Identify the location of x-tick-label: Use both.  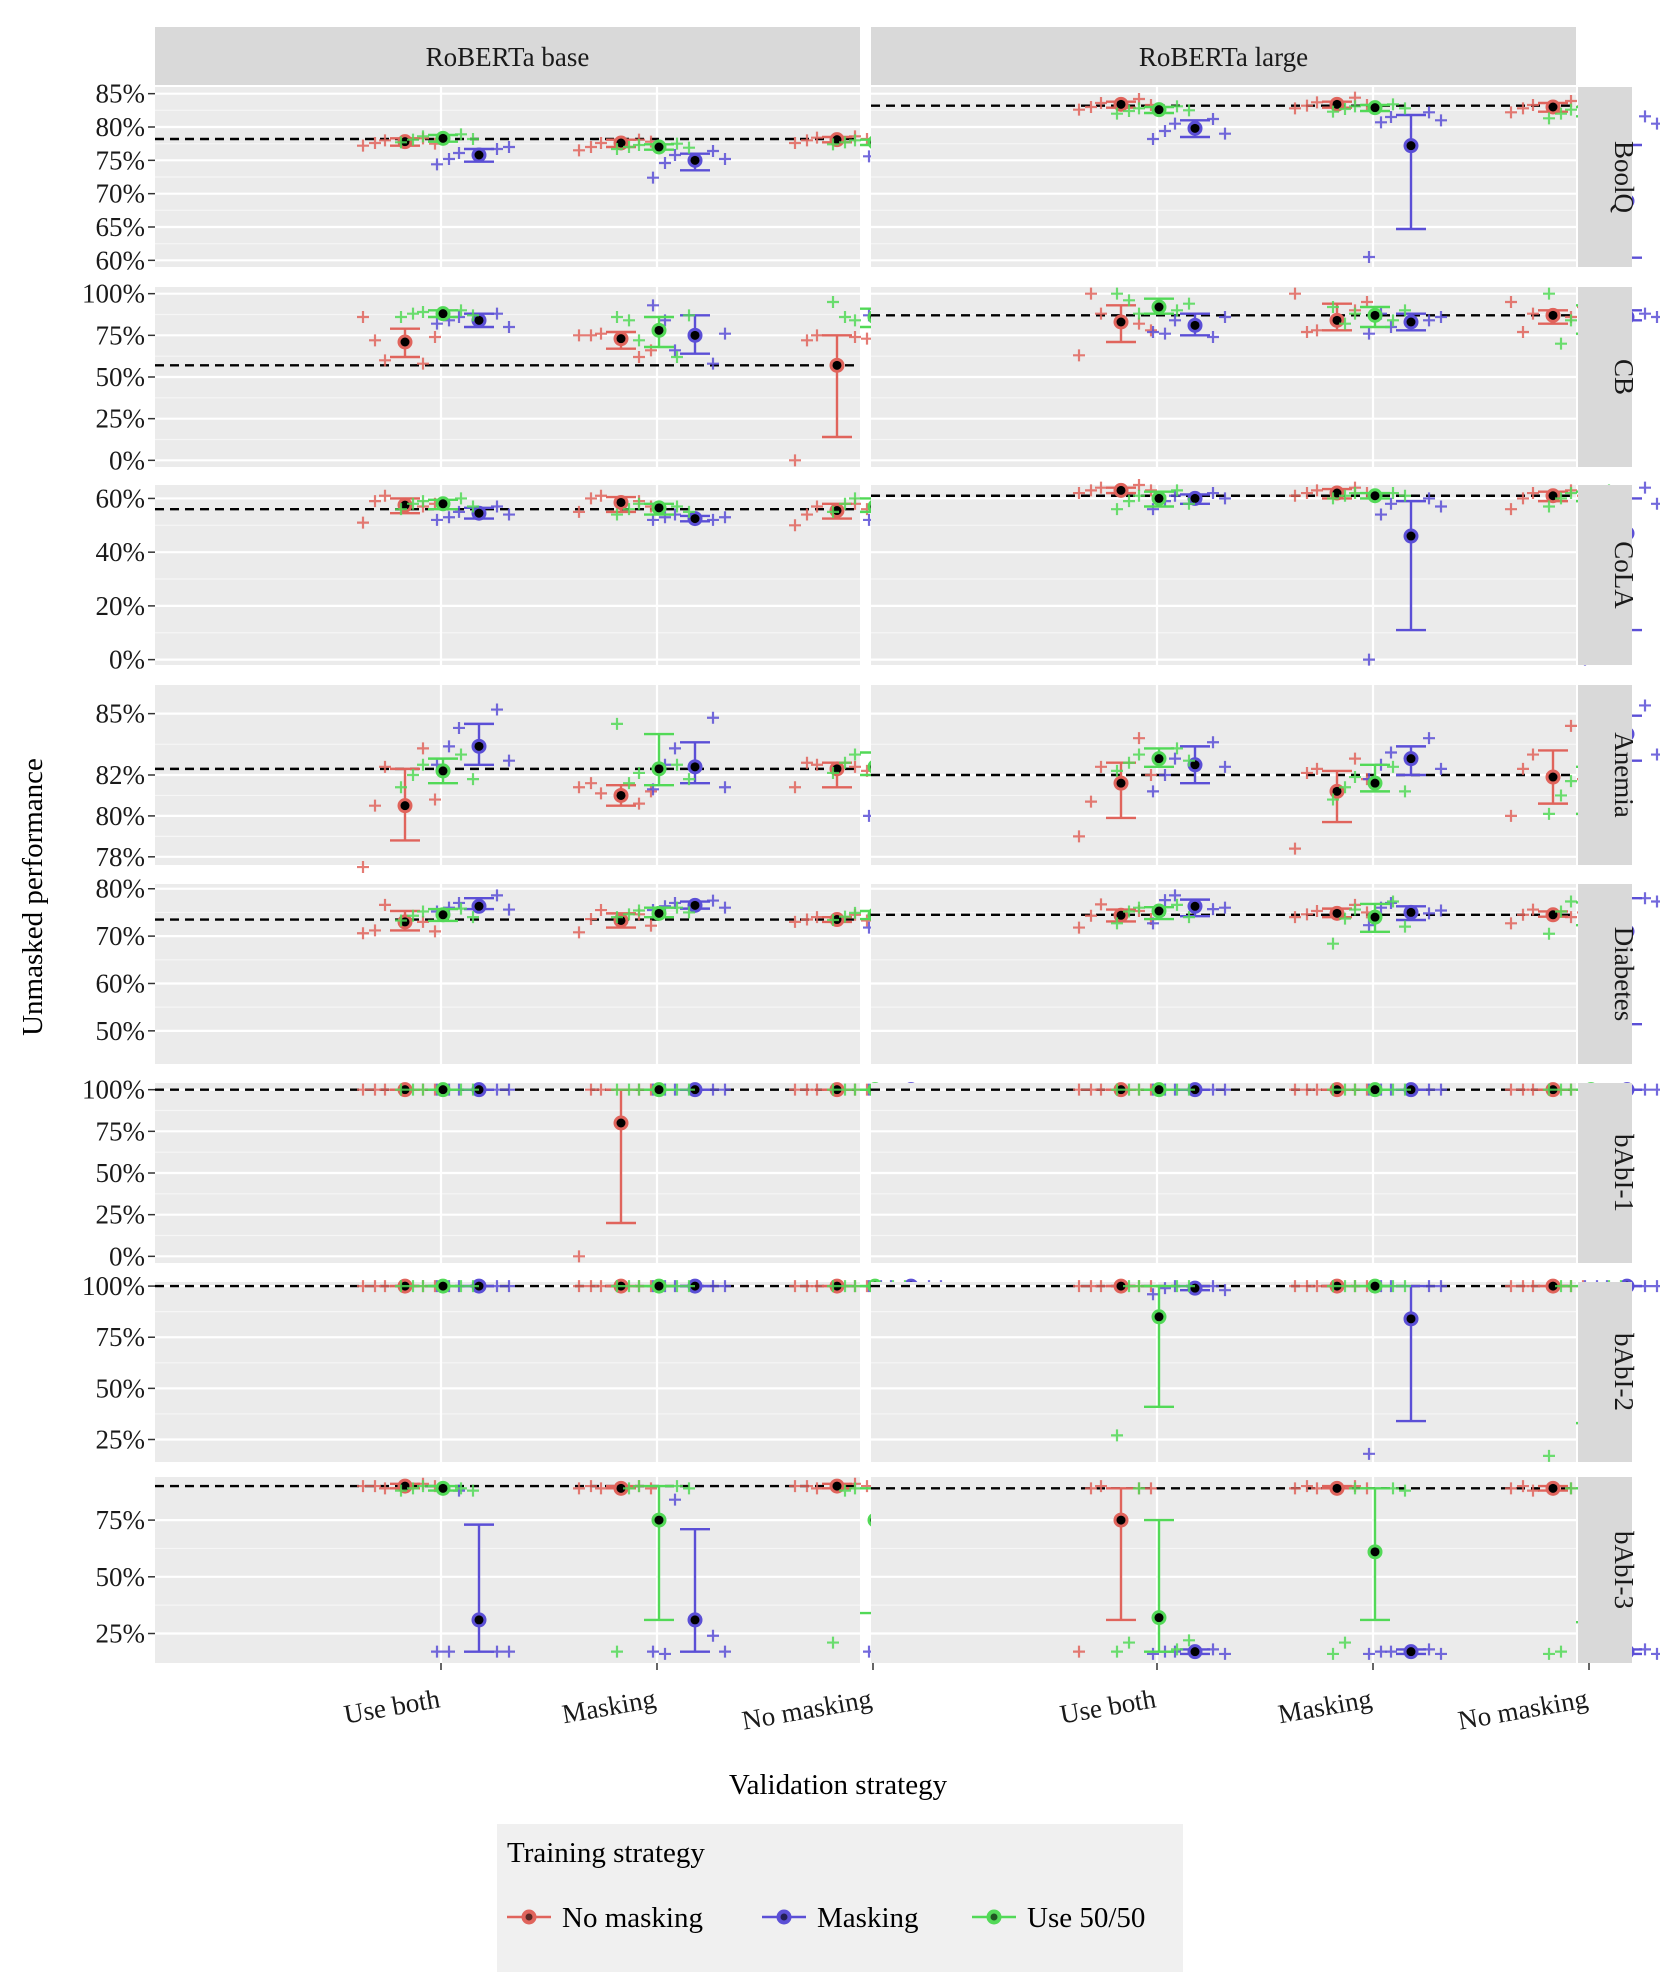
(1108, 1706).